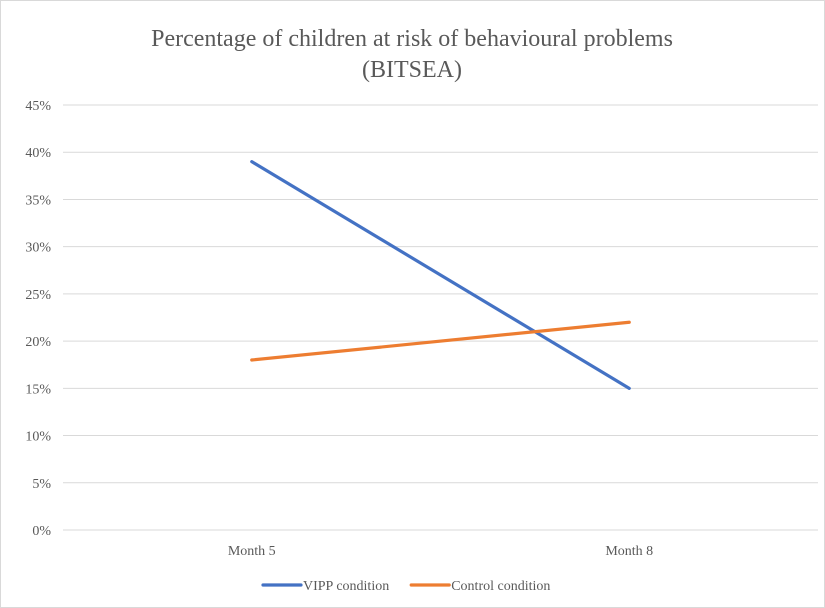  I want to click on chart-subtitle: (BITSEA), so click(412, 70).